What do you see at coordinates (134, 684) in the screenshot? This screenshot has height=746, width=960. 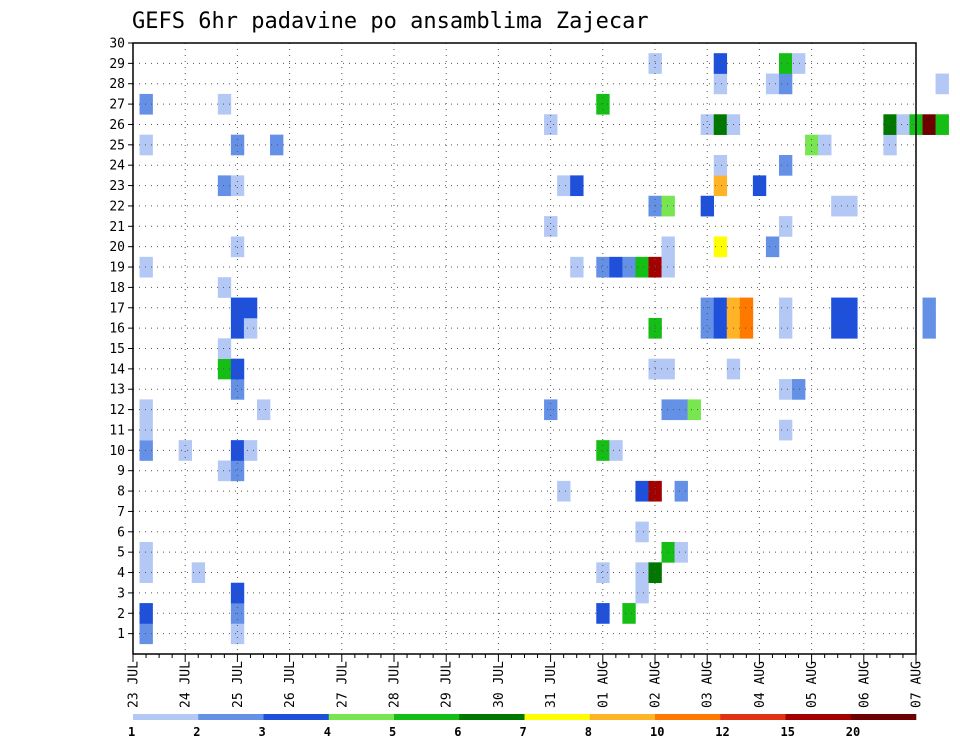 I see `x-tick-label: 23 JUL` at bounding box center [134, 684].